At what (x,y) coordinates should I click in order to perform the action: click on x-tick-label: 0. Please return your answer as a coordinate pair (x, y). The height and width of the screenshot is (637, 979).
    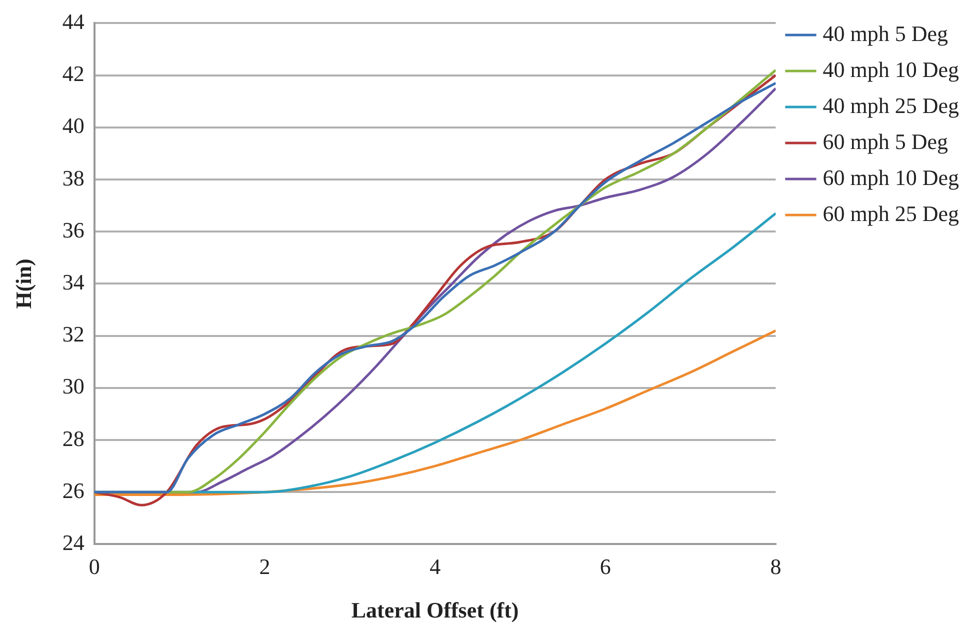
    Looking at the image, I should click on (94, 567).